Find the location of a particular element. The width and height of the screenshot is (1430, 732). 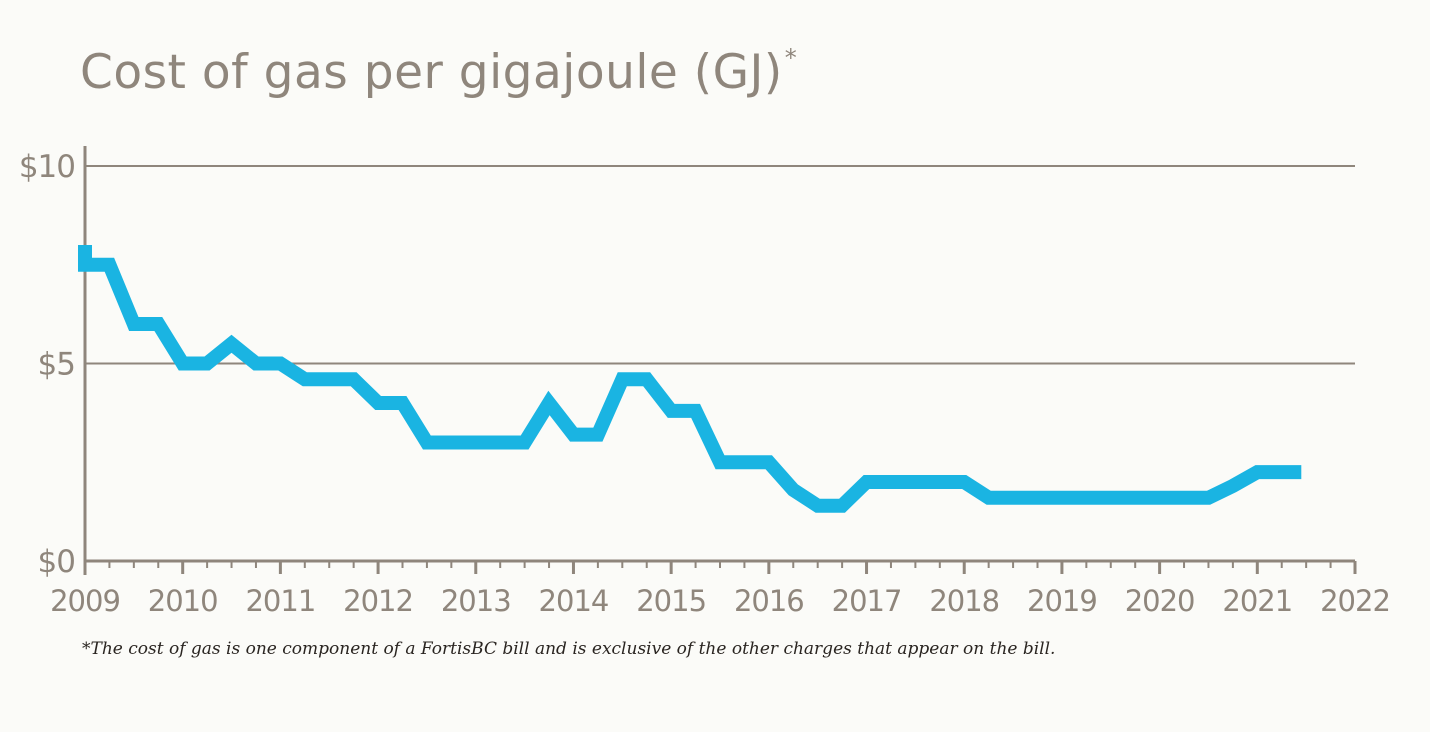

x-tick-label: 2011 is located at coordinates (280, 601).